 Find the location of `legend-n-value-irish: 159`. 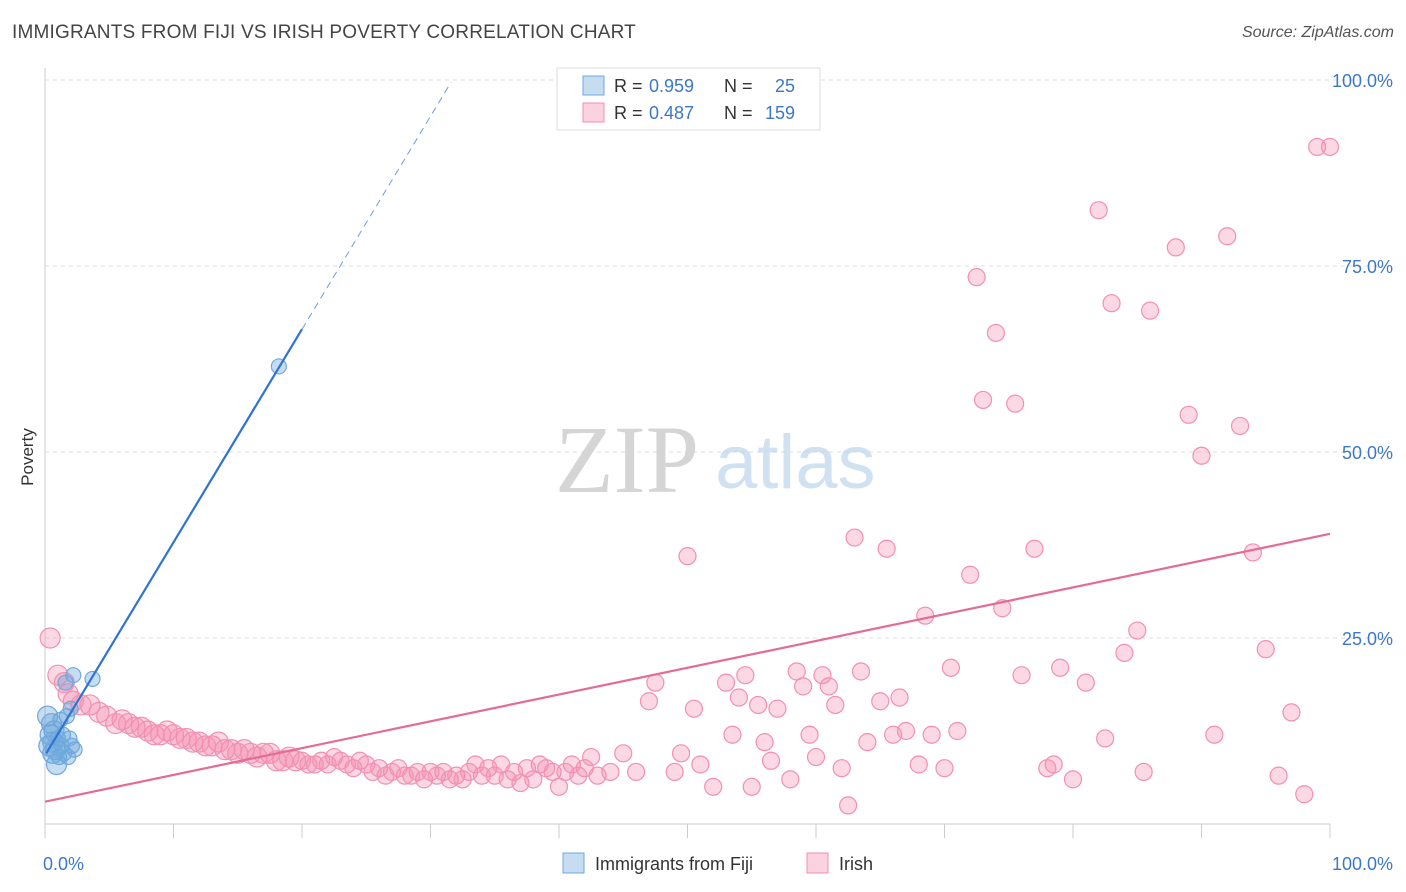

legend-n-value-irish: 159 is located at coordinates (780, 113).